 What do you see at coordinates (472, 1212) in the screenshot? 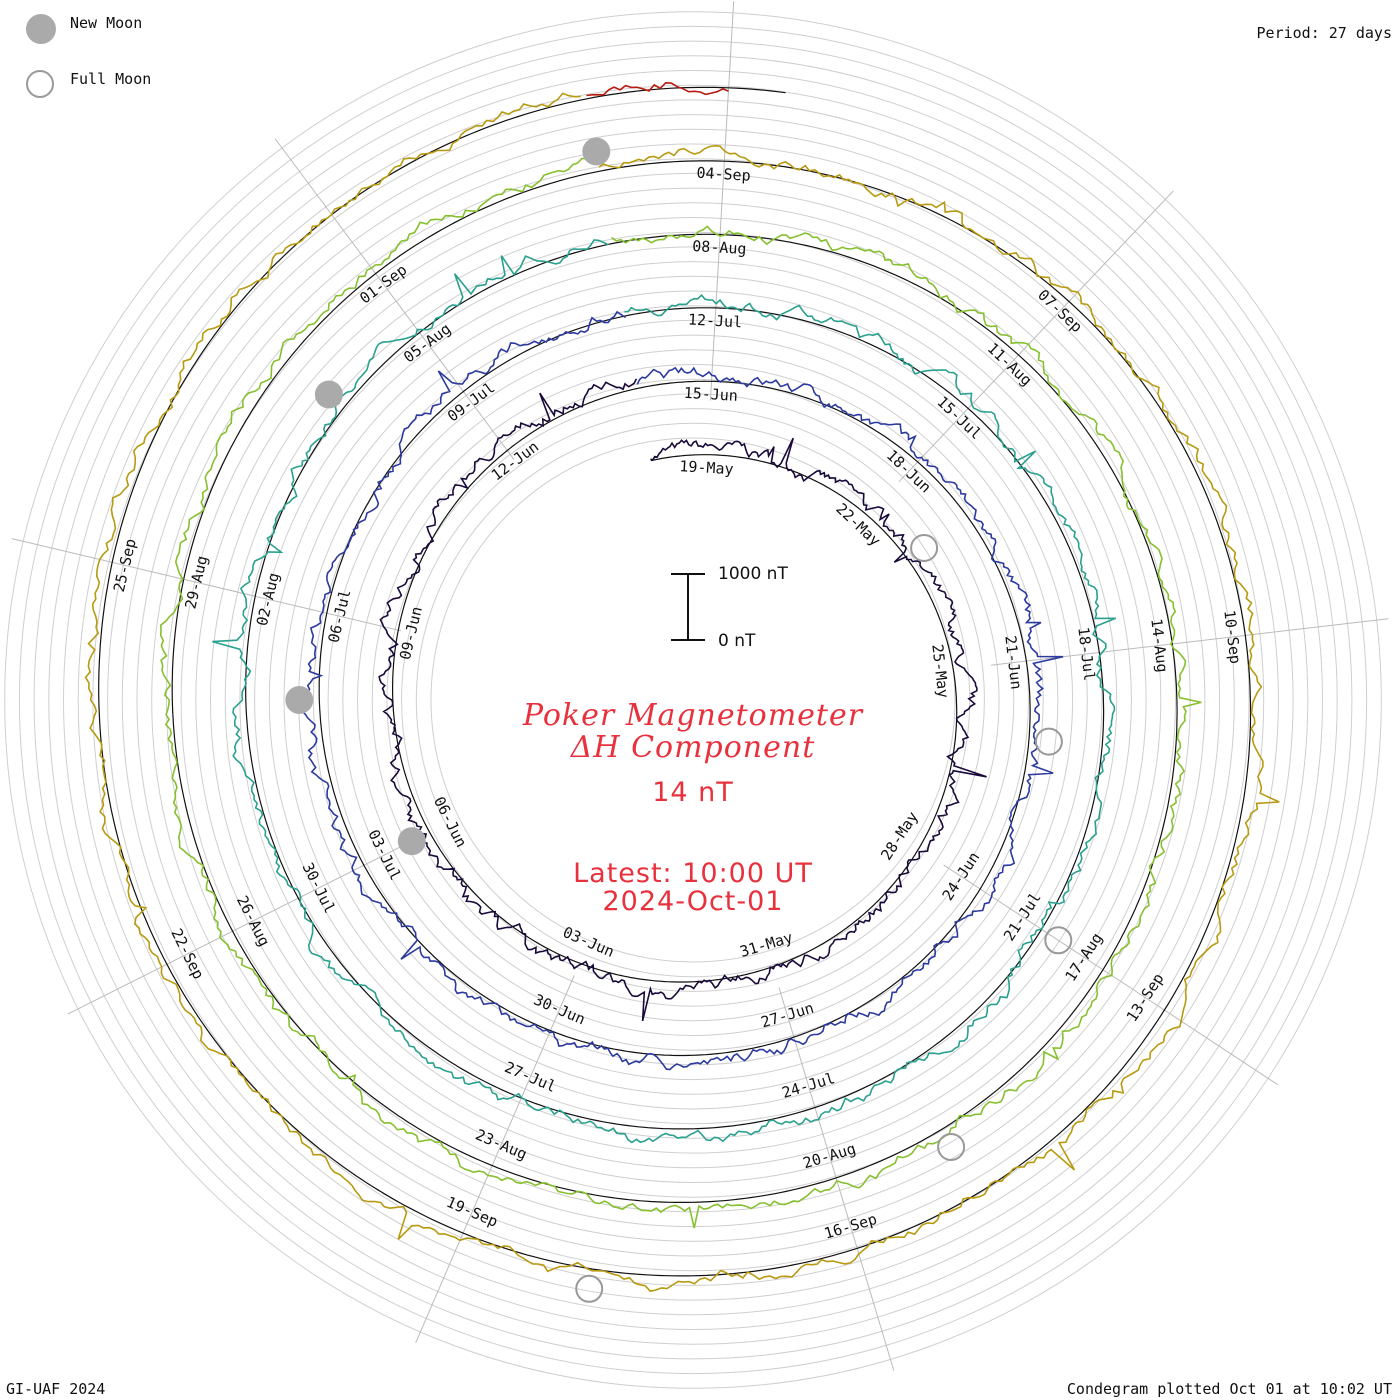
I see `date-label: 19-Sep` at bounding box center [472, 1212].